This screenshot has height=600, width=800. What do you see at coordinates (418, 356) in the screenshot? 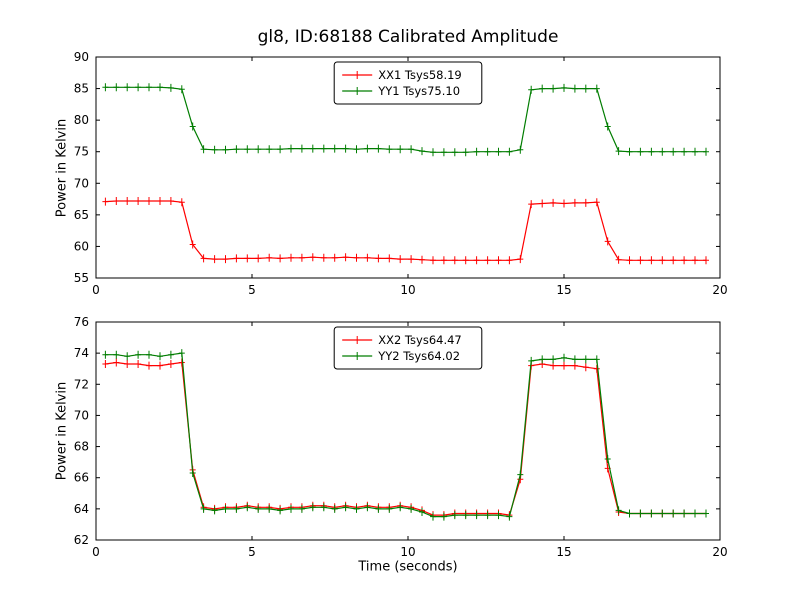
I see `legend-label: YY2 Tsys64.02` at bounding box center [418, 356].